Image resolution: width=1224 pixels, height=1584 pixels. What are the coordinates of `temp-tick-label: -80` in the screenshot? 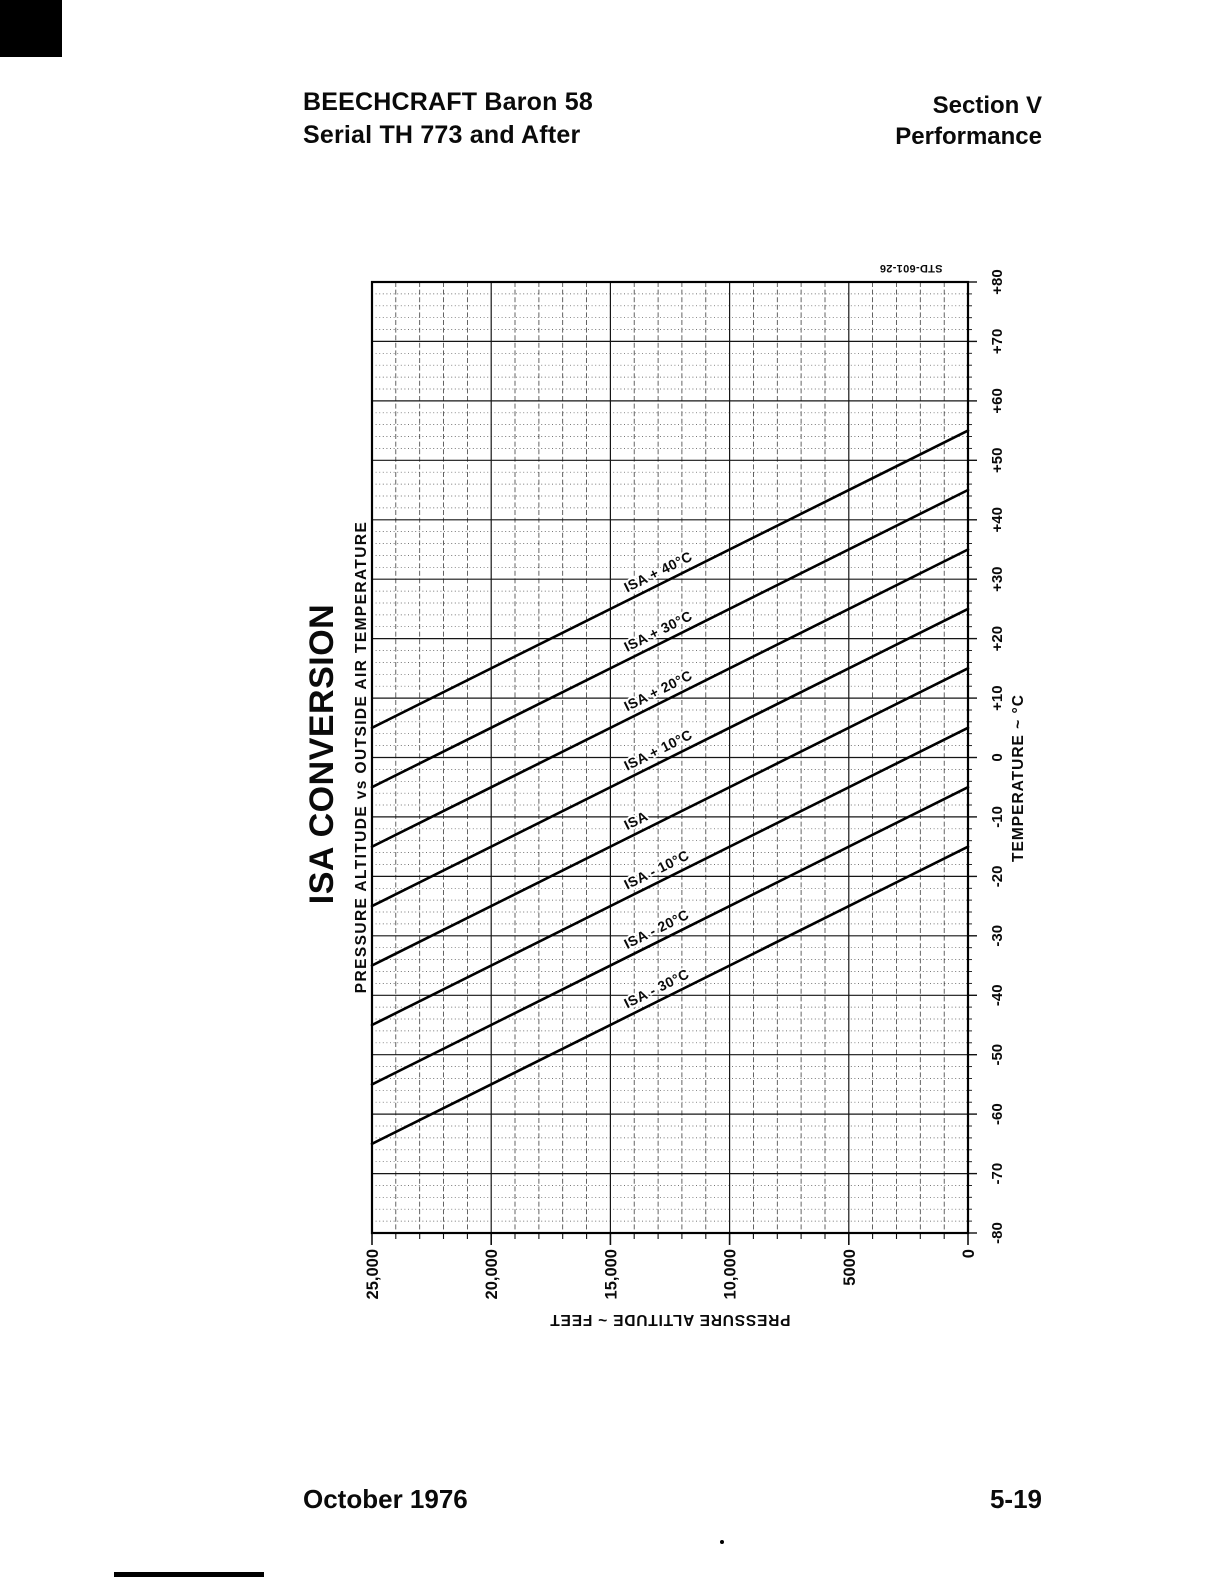 It's located at (997, 1233).